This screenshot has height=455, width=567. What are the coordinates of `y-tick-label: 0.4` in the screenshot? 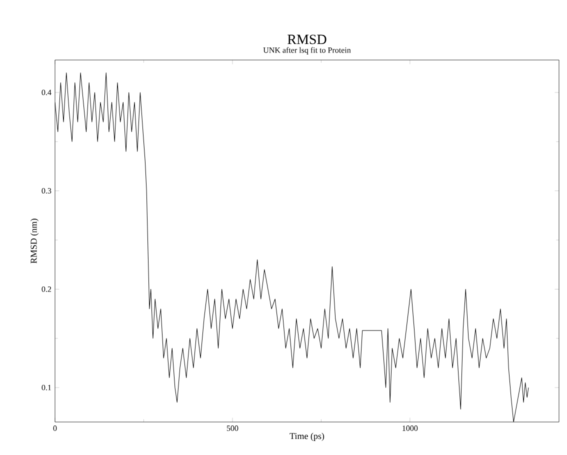 It's located at (47, 93).